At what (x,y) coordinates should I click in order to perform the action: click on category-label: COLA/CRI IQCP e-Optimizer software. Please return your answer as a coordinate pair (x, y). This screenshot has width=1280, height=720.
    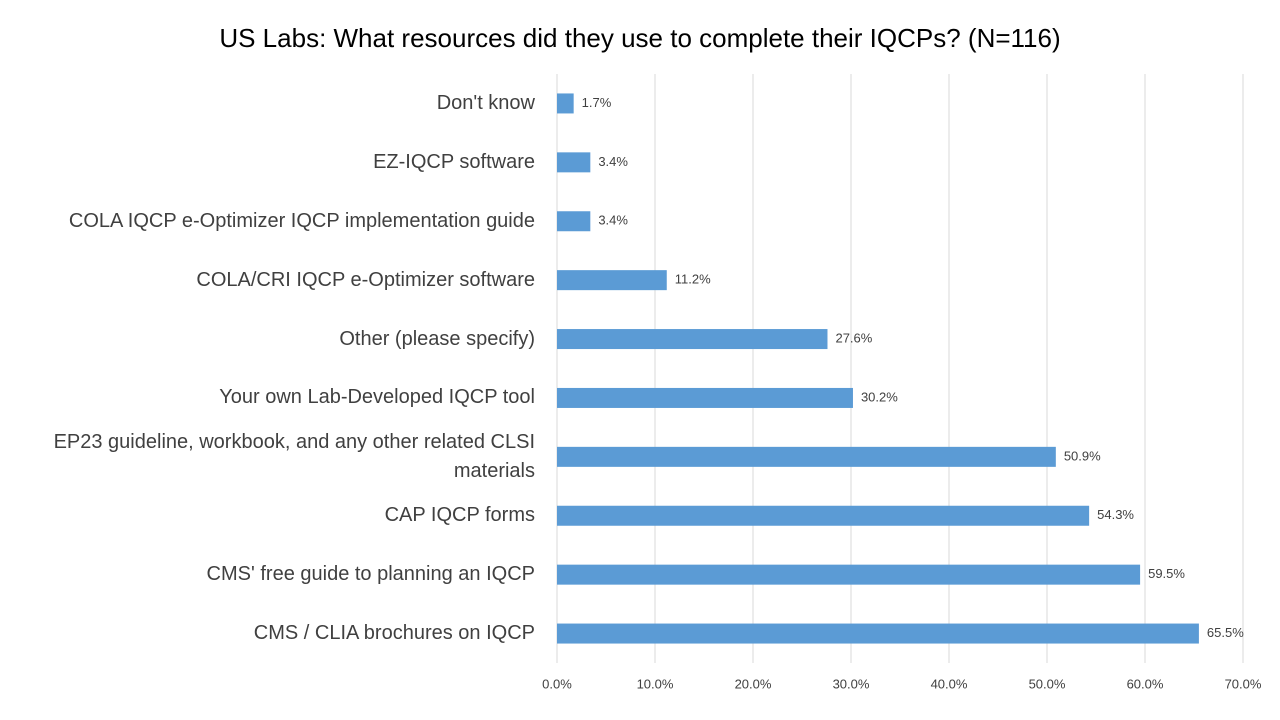
    Looking at the image, I should click on (365, 279).